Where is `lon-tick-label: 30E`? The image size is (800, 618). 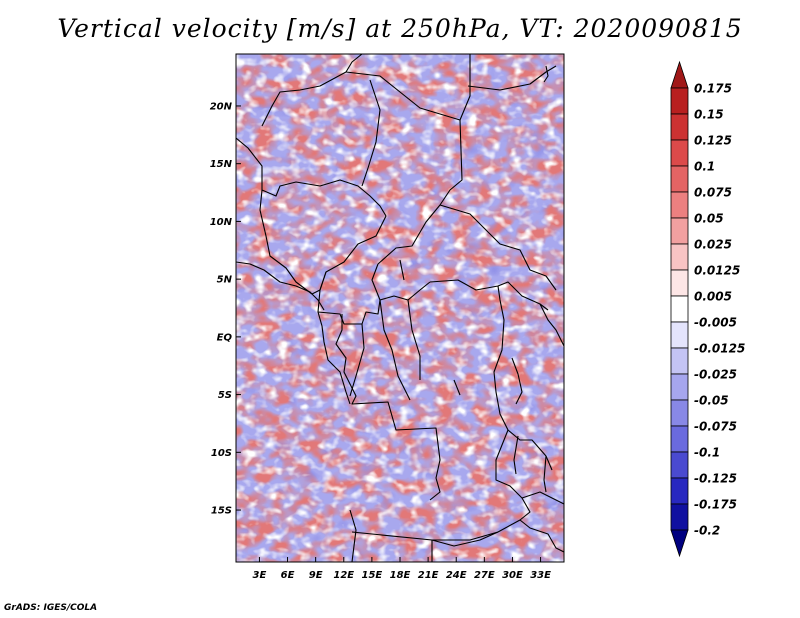 lon-tick-label: 30E is located at coordinates (512, 575).